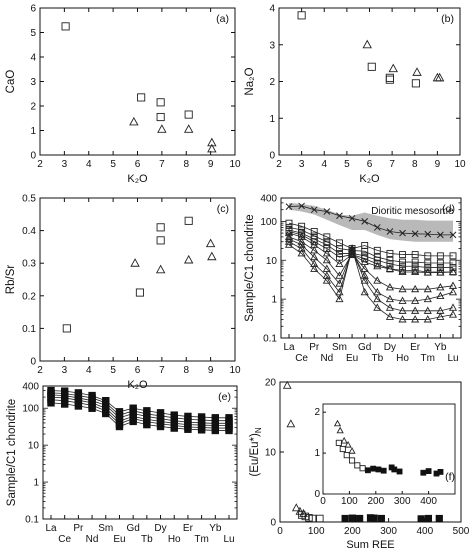 The image size is (474, 554). What do you see at coordinates (302, 164) in the screenshot?
I see `x-tick-label: 3` at bounding box center [302, 164].